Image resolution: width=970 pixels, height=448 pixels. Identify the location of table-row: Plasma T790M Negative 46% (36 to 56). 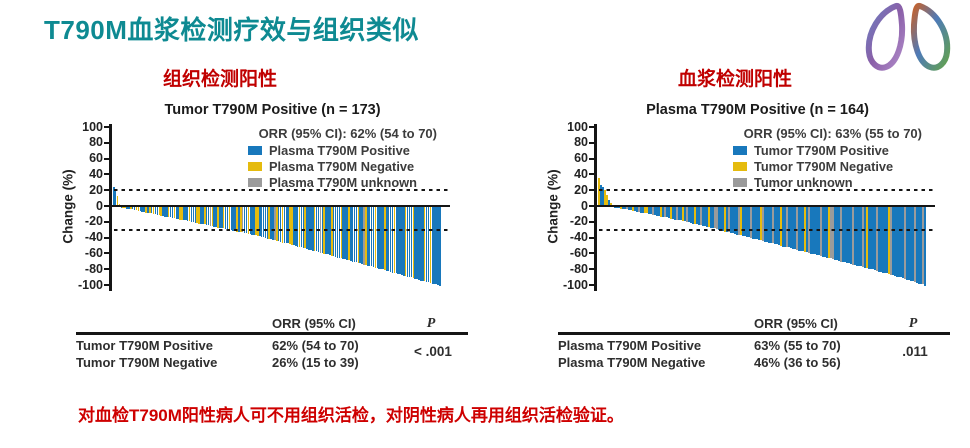
(699, 362).